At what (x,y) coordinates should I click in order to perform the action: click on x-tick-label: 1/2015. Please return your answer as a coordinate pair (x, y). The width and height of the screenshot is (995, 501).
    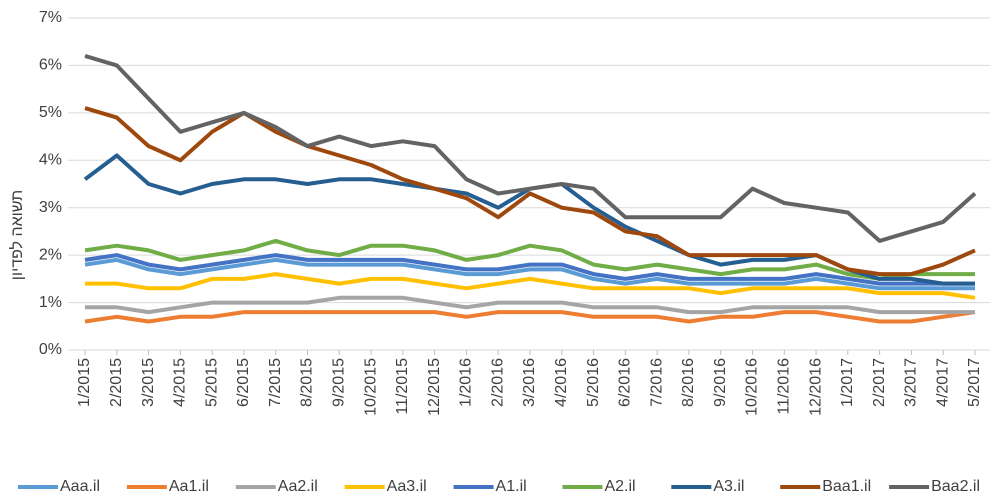
    Looking at the image, I should click on (84, 382).